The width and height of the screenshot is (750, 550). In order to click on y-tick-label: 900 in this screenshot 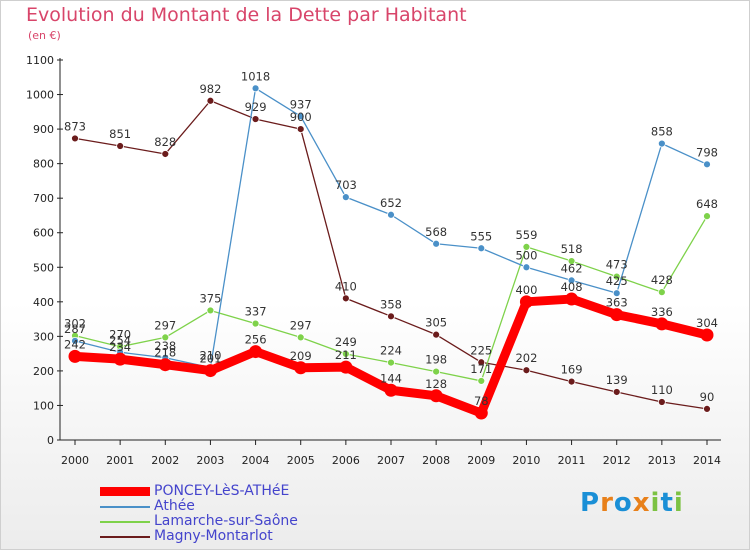, I will do `click(43, 129)`.